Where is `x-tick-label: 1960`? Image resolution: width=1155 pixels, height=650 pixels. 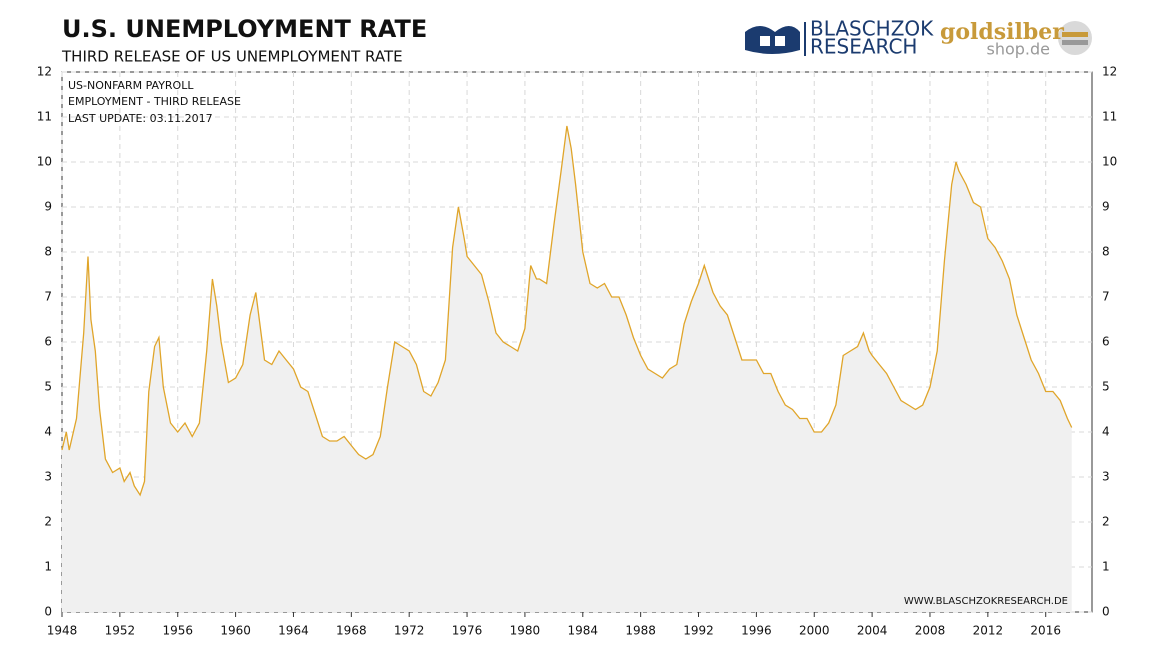
x-tick-label: 1960 is located at coordinates (235, 631).